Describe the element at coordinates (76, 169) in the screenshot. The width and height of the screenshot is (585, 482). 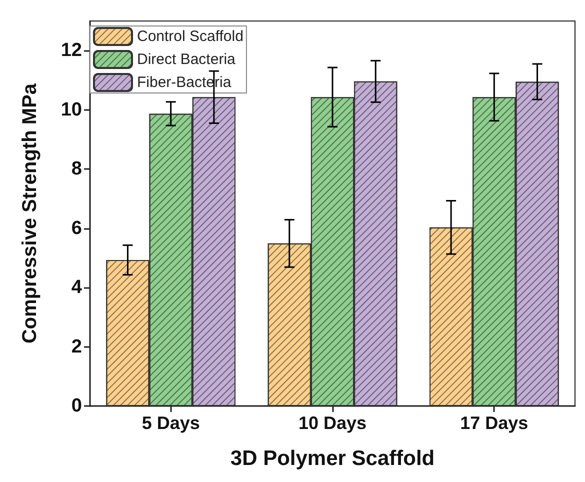
I see `y-tick-label: 8` at that location.